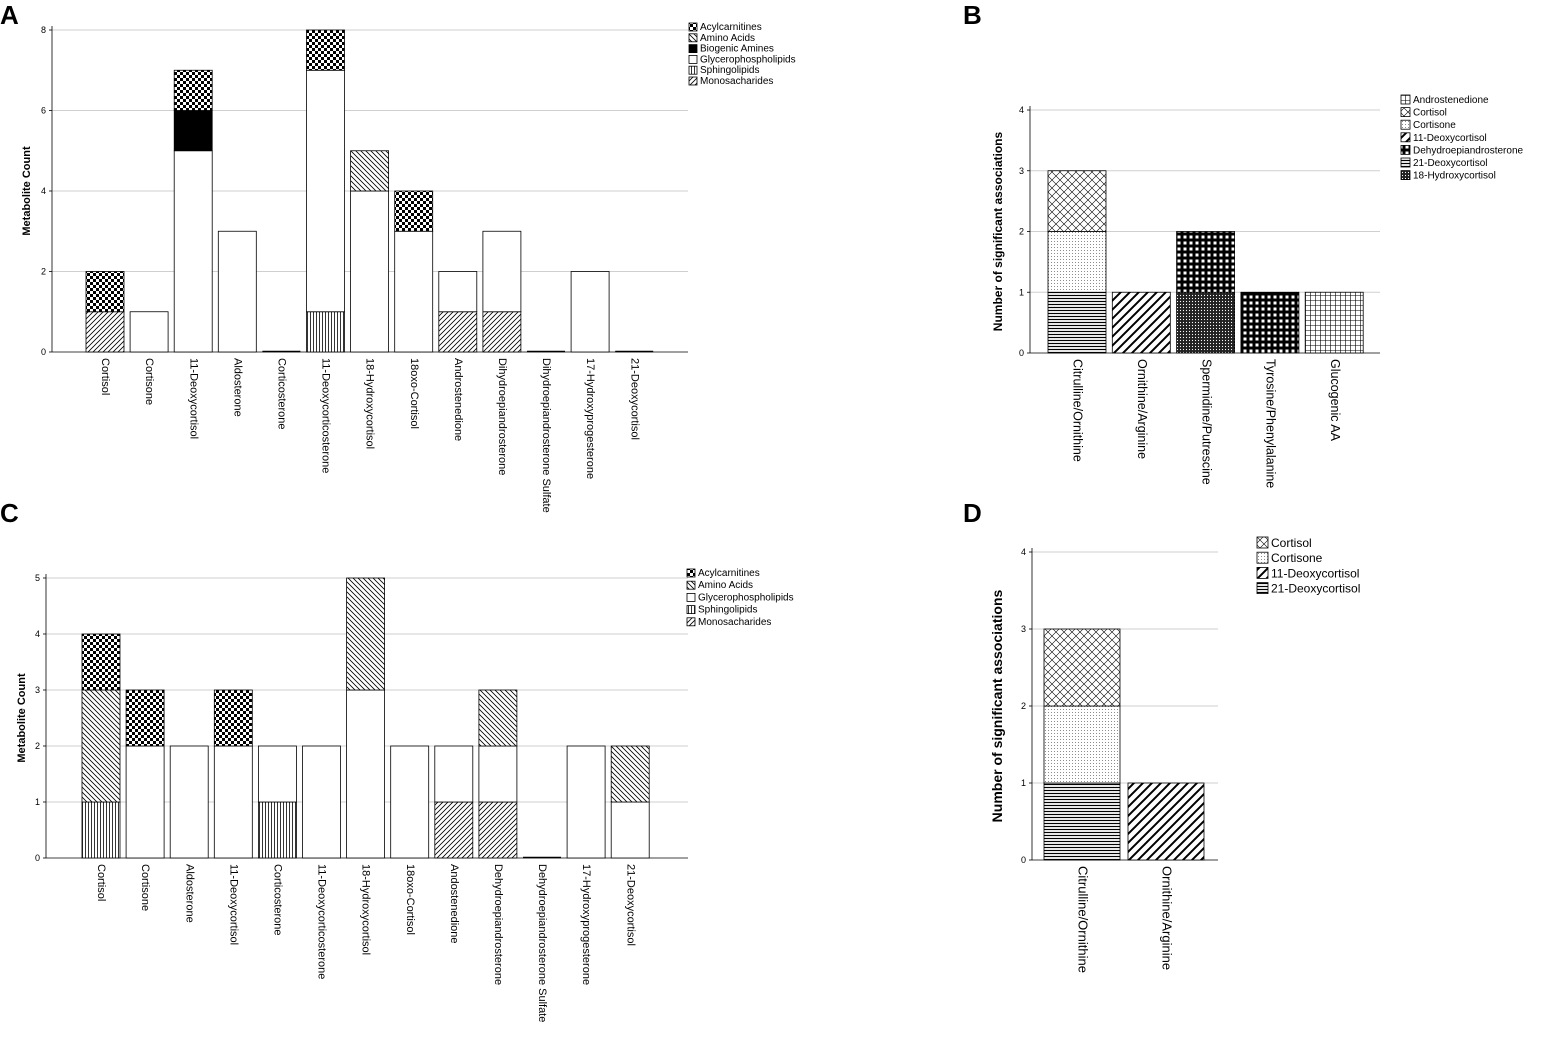 Image resolution: width=1548 pixels, height=1060 pixels. Describe the element at coordinates (1454, 176) in the screenshot. I see `legend-label-18-hydroxycortisol: 18-Hydroxycortisol` at that location.